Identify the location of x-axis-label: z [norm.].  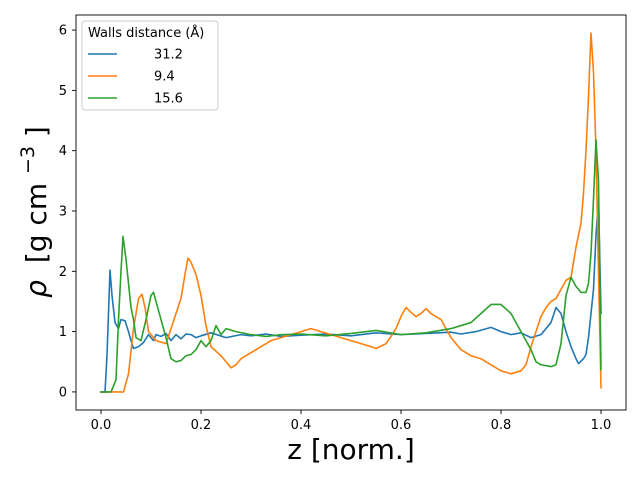
(351, 449).